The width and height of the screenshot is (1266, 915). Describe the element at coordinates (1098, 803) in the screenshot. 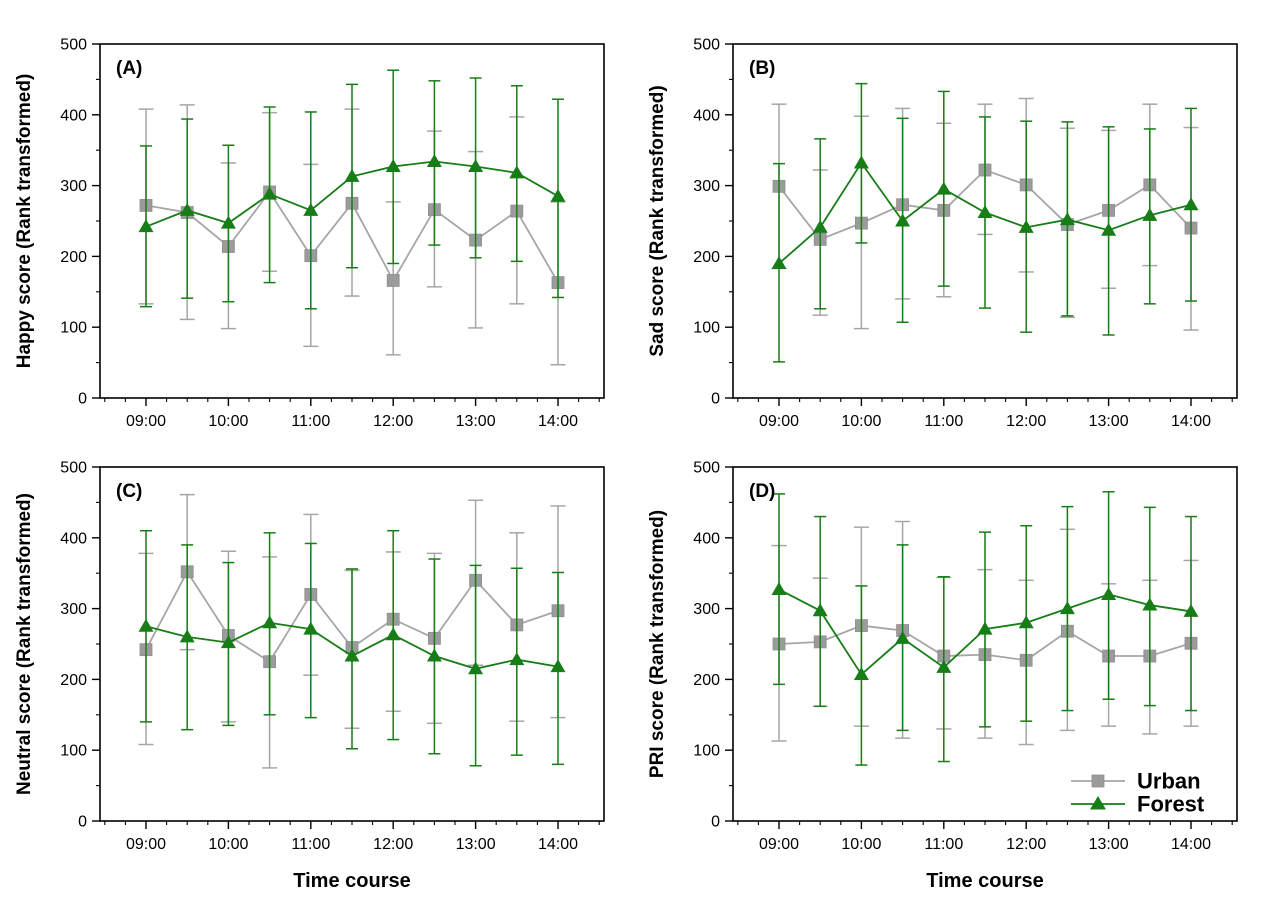

I see `legend-triangle-icon` at that location.